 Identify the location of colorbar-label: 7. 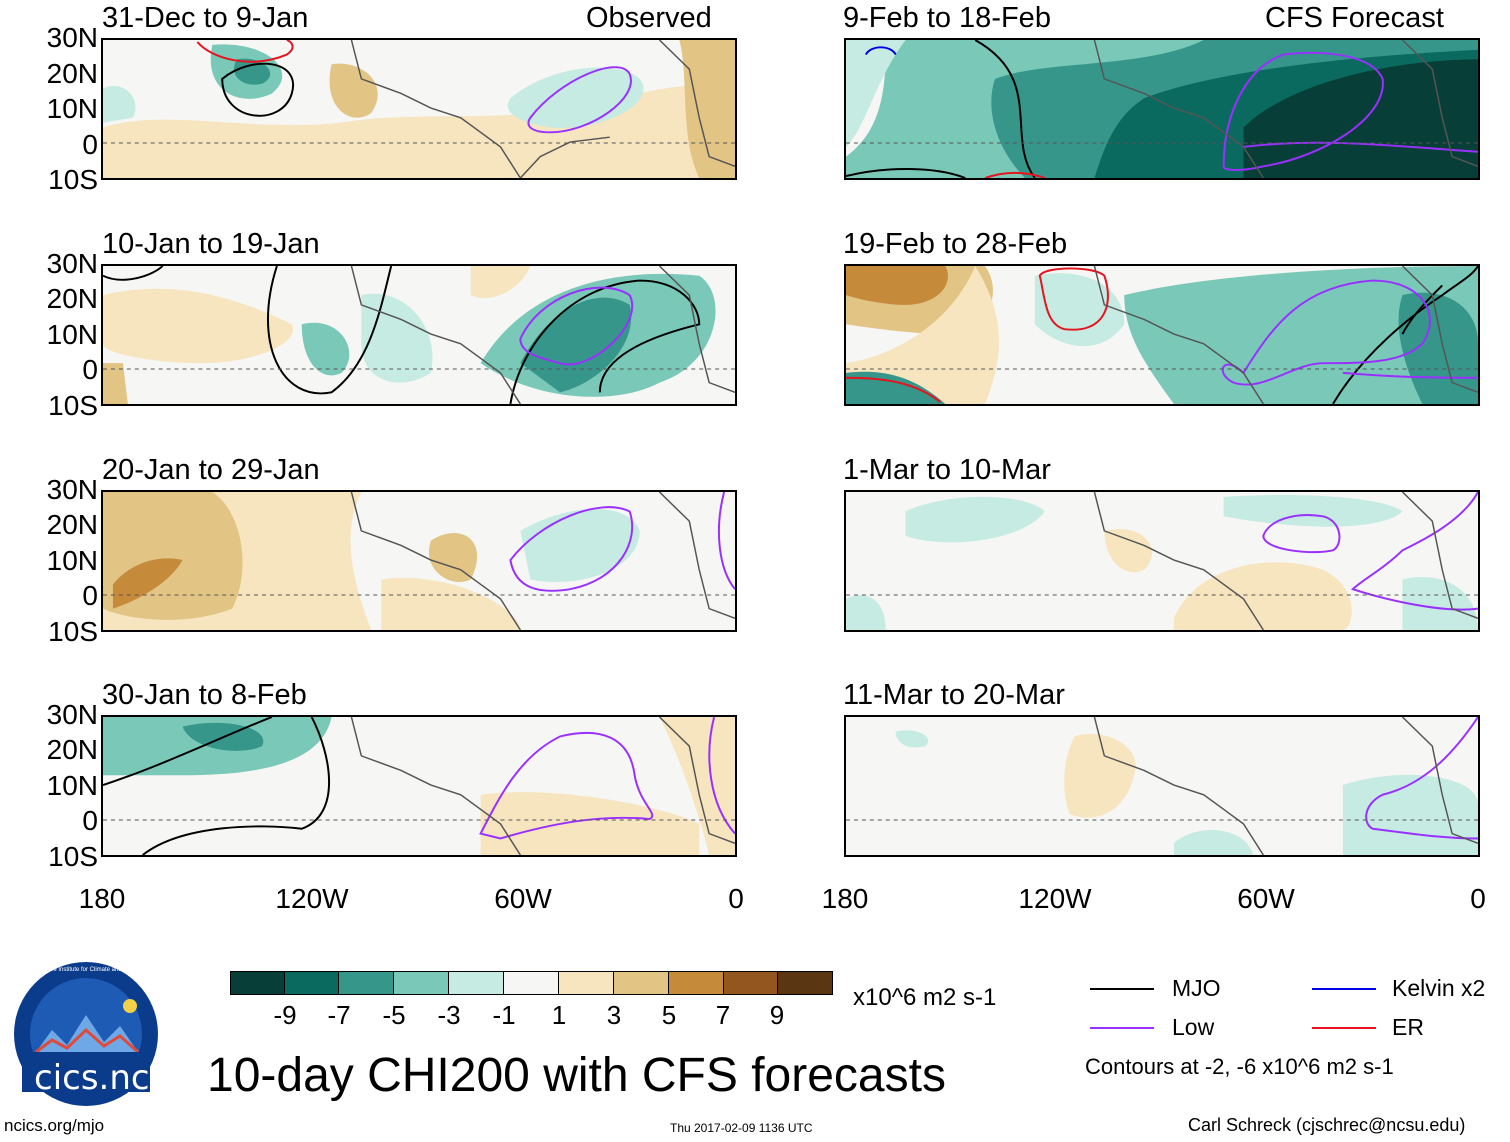
(723, 1015).